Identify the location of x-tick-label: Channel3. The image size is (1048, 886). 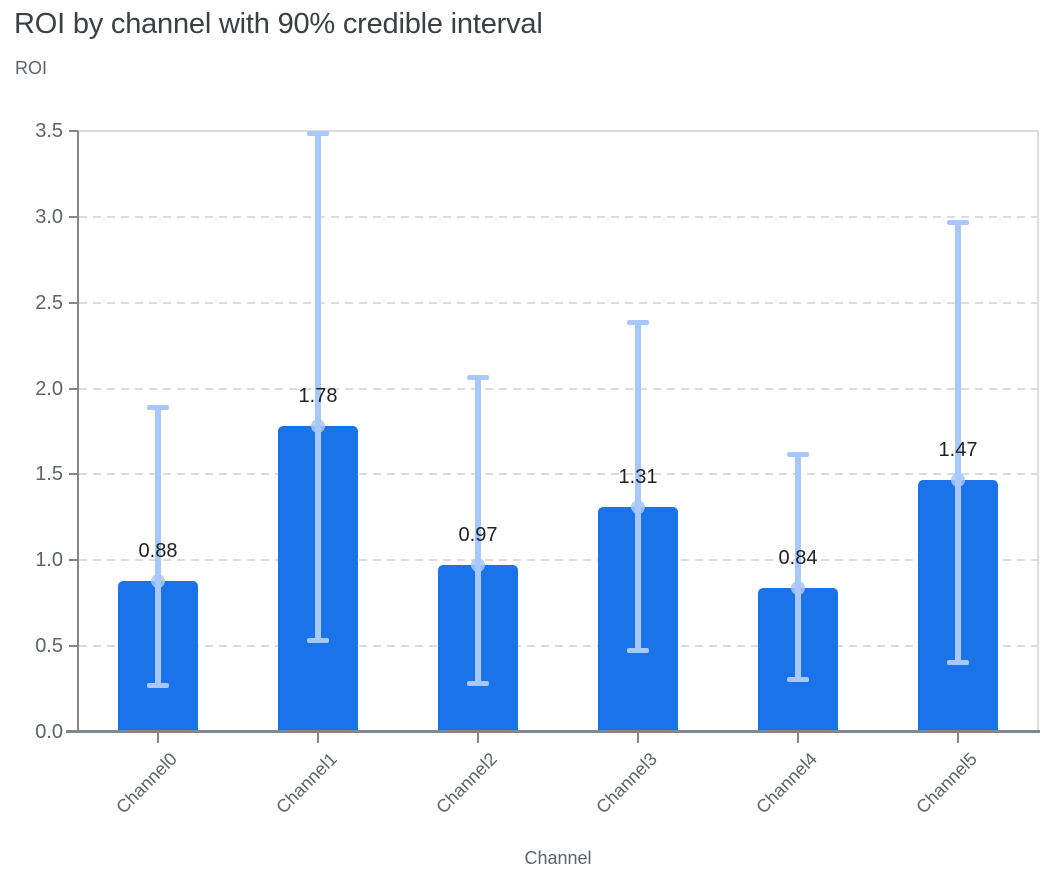
(626, 783).